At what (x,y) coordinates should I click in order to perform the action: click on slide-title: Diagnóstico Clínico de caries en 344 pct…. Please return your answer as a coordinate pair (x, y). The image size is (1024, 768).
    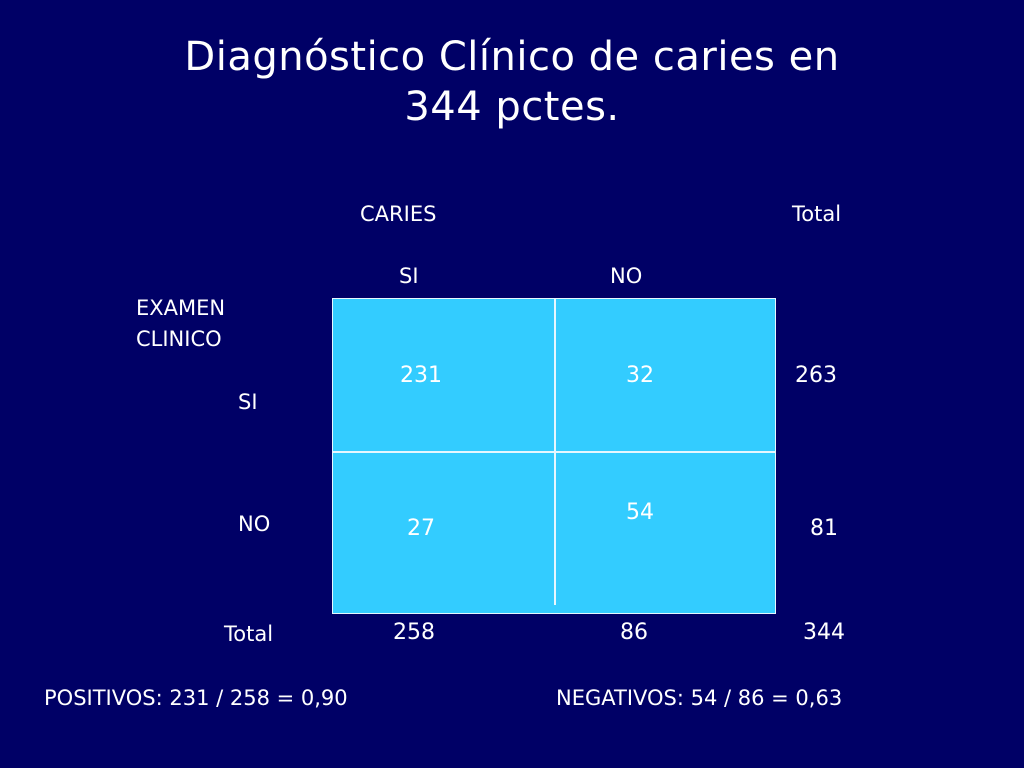
    Looking at the image, I should click on (512, 82).